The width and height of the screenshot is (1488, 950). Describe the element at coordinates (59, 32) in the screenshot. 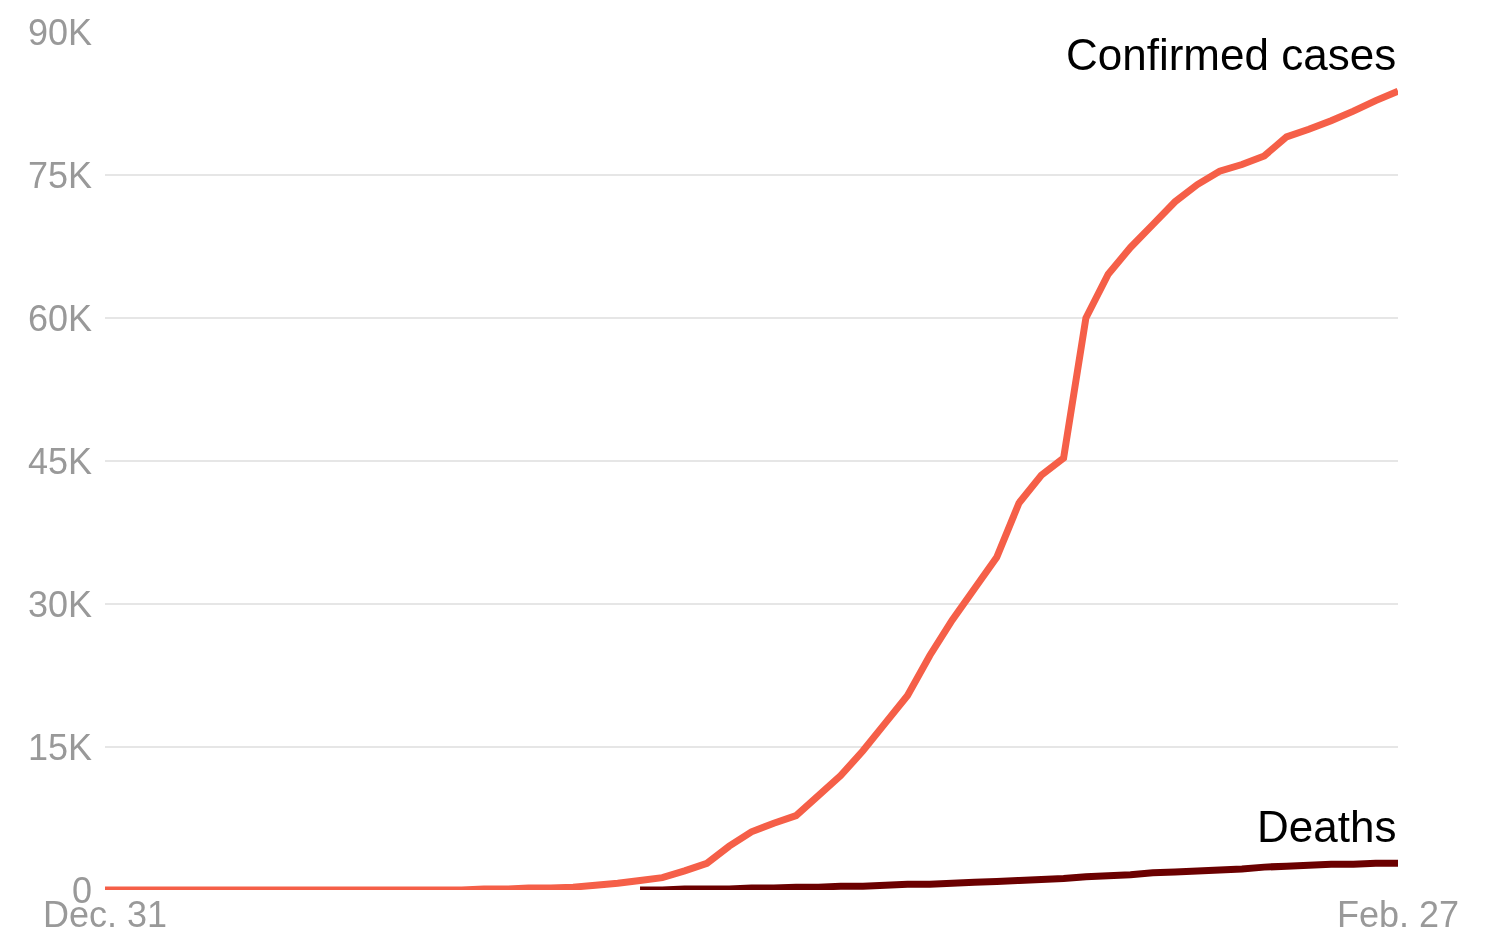

I see `y-tick-label: 90K` at that location.